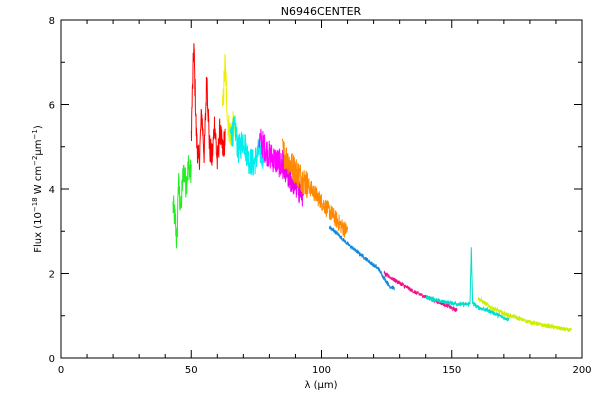 The width and height of the screenshot is (600, 400). Describe the element at coordinates (35, 204) in the screenshot. I see `y-label-exp1: −18` at that location.